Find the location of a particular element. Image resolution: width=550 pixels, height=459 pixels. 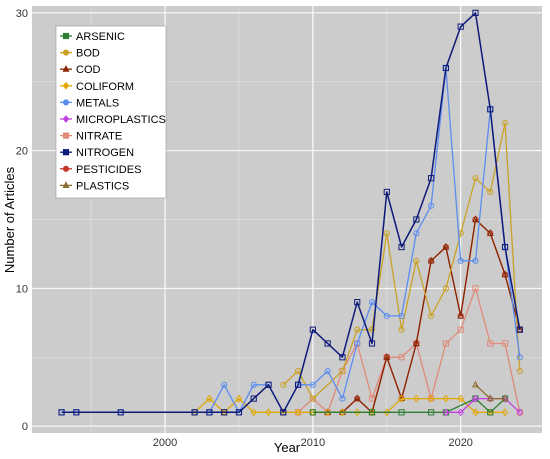

legend-item-microplastics: MICROPLASTICS is located at coordinates (113, 120).